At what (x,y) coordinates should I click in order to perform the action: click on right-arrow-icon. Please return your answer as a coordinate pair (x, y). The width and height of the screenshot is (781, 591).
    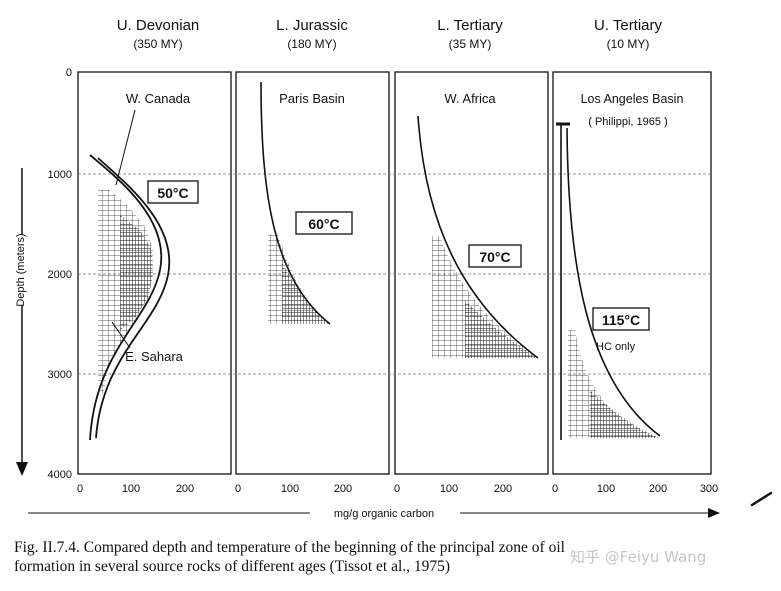
    Looking at the image, I should click on (714, 513).